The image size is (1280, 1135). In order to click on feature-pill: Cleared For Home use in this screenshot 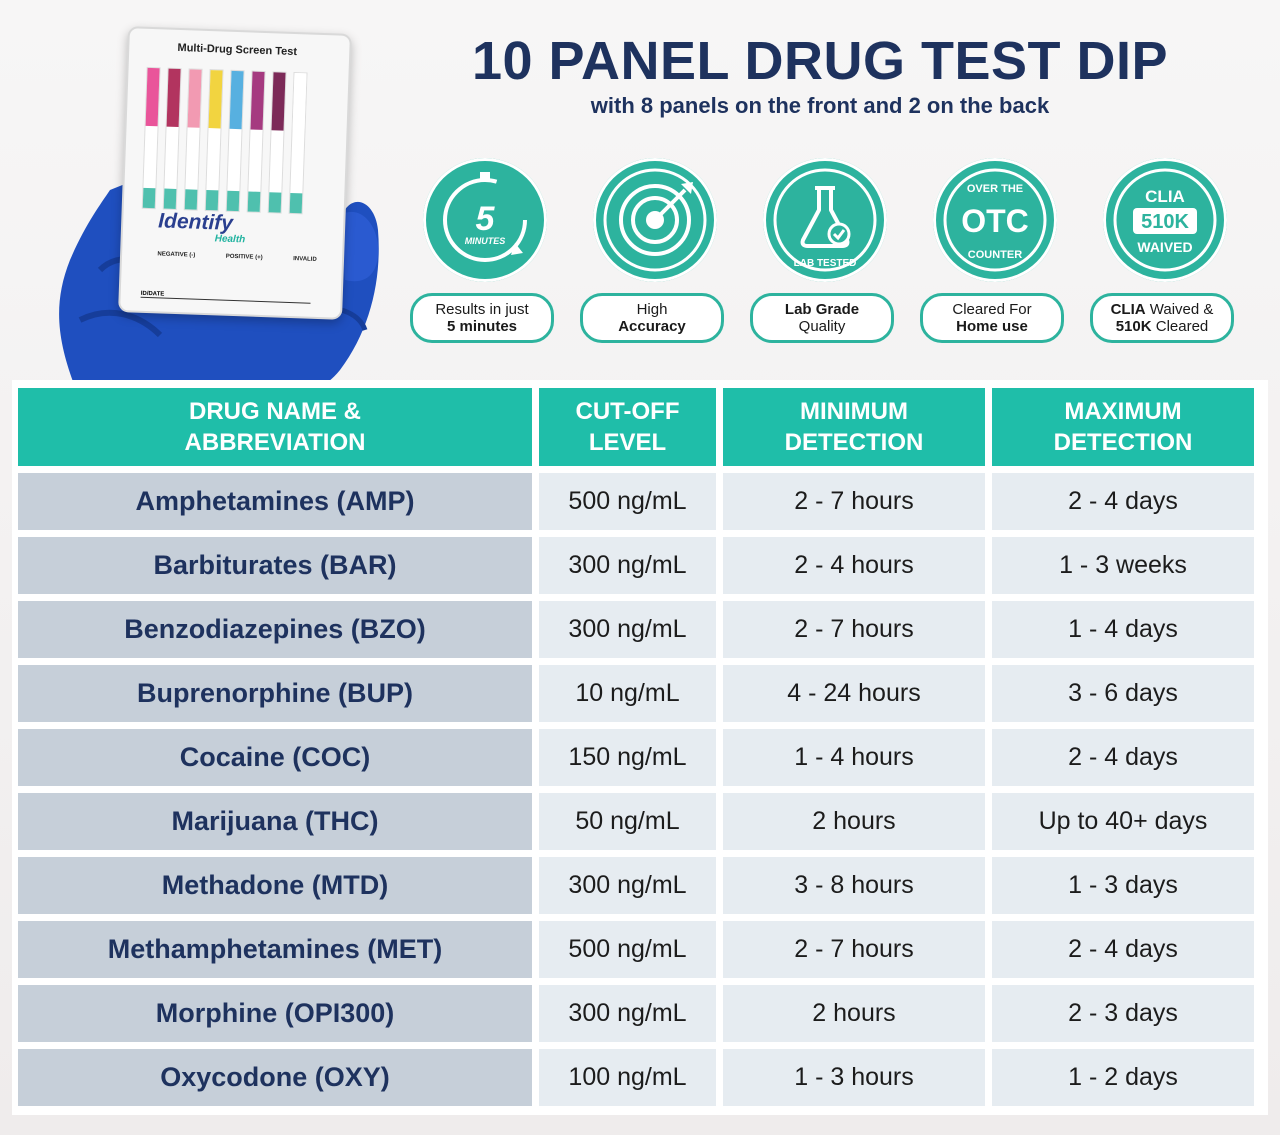, I will do `click(992, 318)`.